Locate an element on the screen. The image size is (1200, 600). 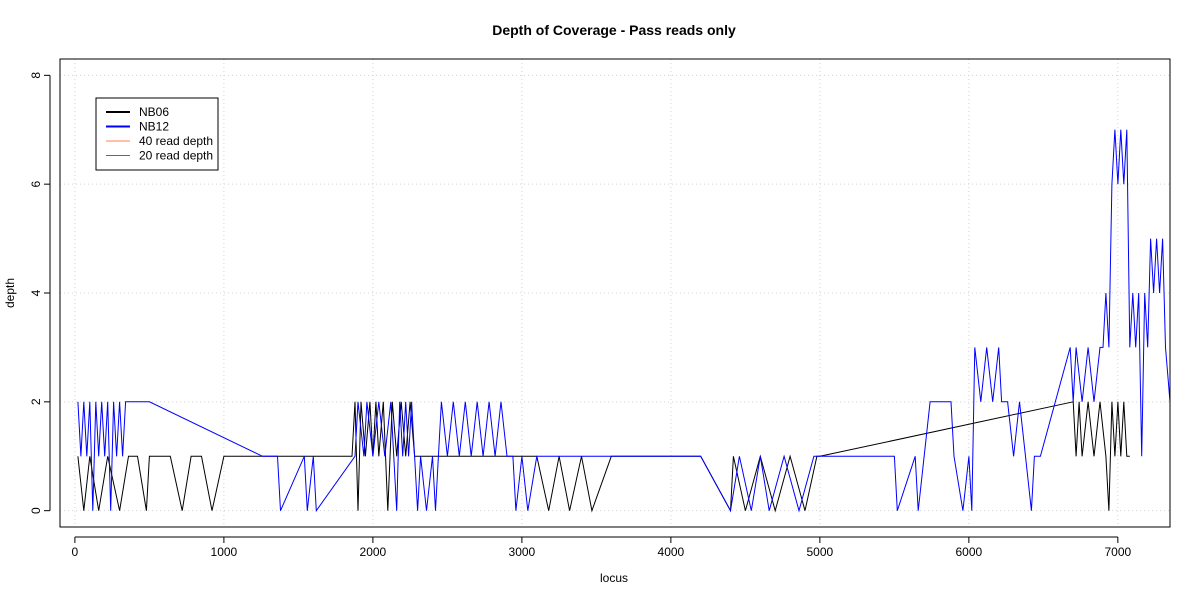
legend-label: 20 read depth is located at coordinates (176, 156).